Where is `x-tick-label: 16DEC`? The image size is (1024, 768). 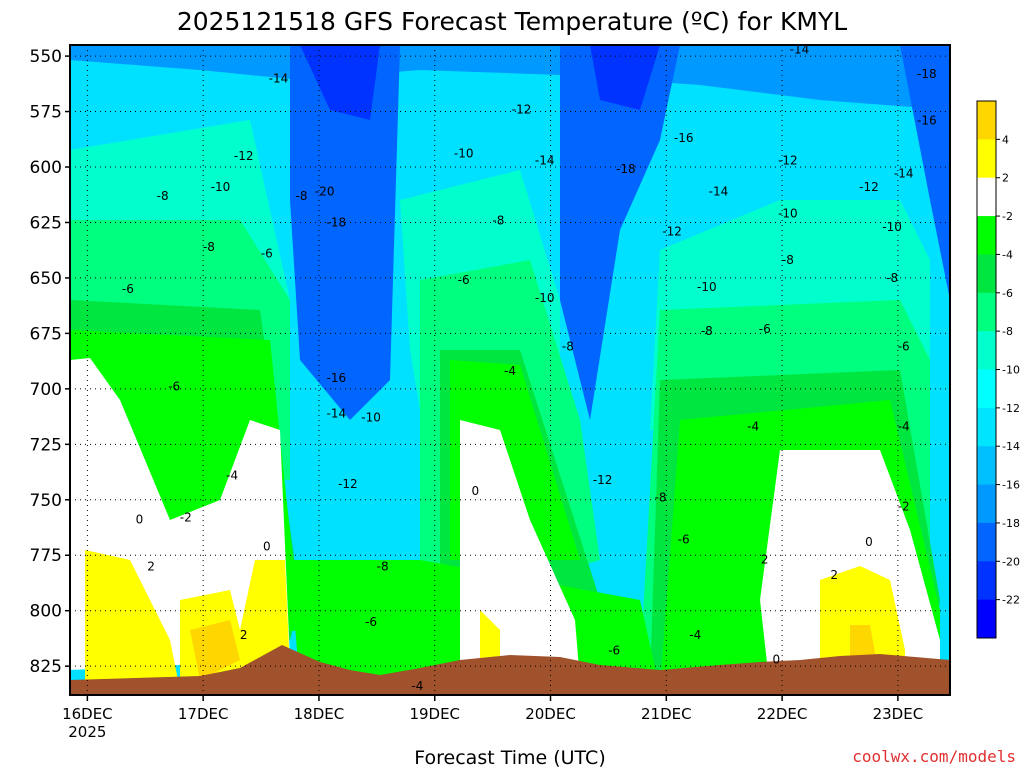 x-tick-label: 16DEC is located at coordinates (87, 714).